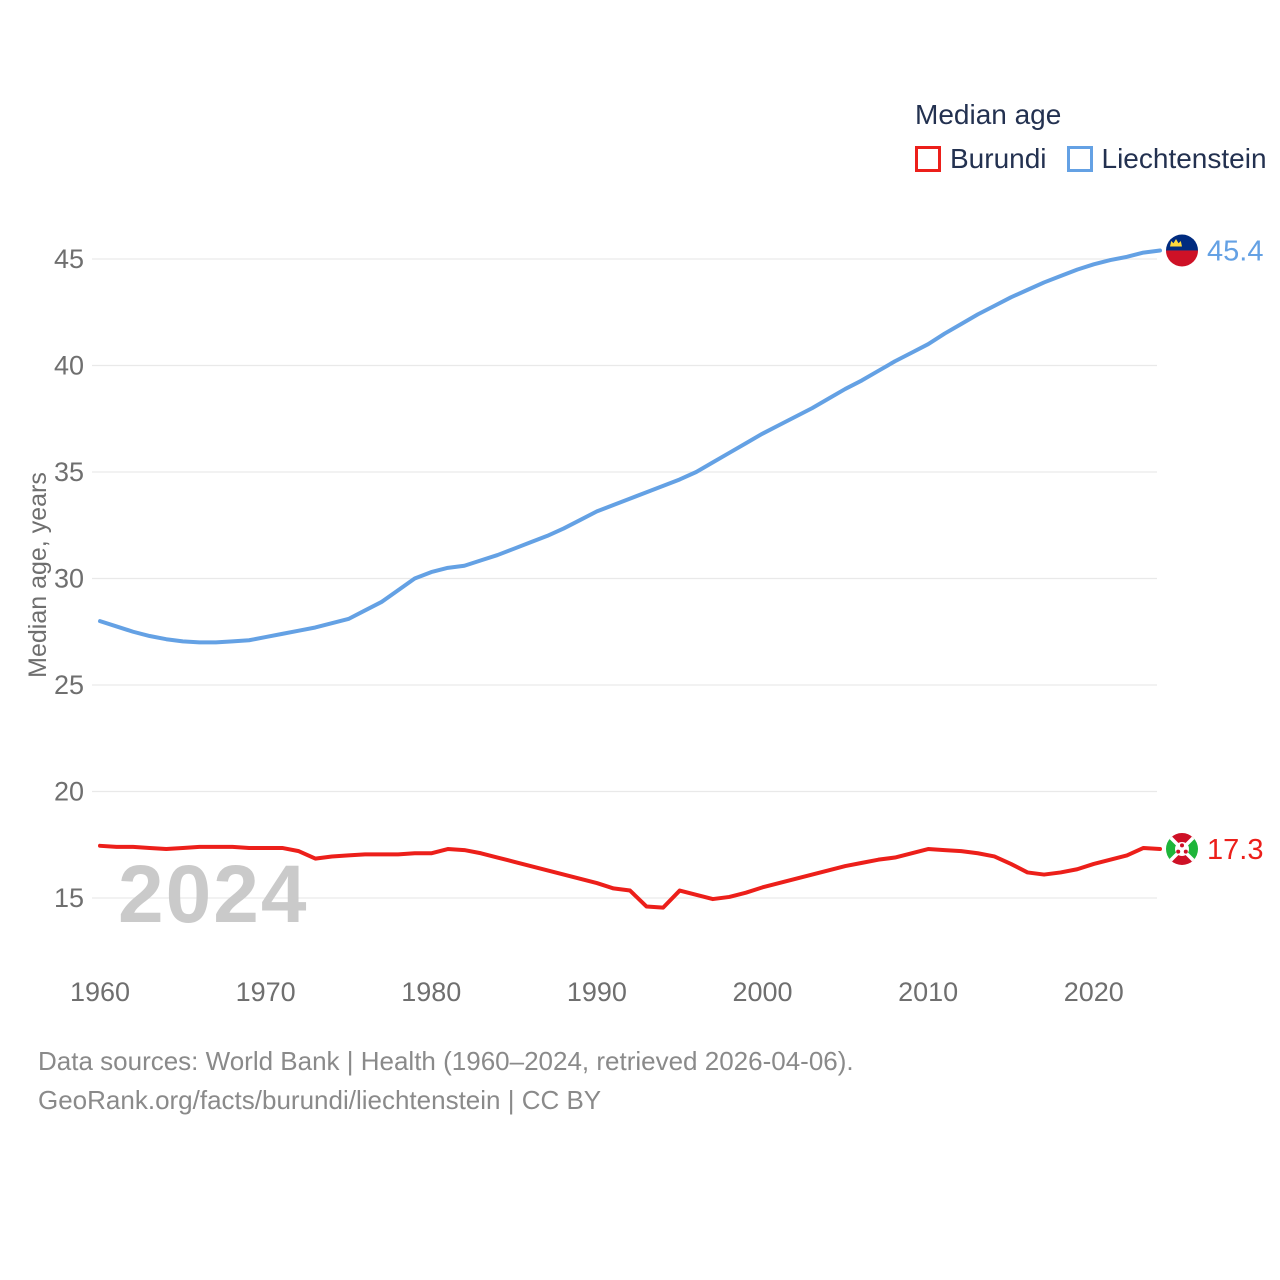  Describe the element at coordinates (1235, 251) in the screenshot. I see `liechtenstein-end-value: 45.4` at that location.